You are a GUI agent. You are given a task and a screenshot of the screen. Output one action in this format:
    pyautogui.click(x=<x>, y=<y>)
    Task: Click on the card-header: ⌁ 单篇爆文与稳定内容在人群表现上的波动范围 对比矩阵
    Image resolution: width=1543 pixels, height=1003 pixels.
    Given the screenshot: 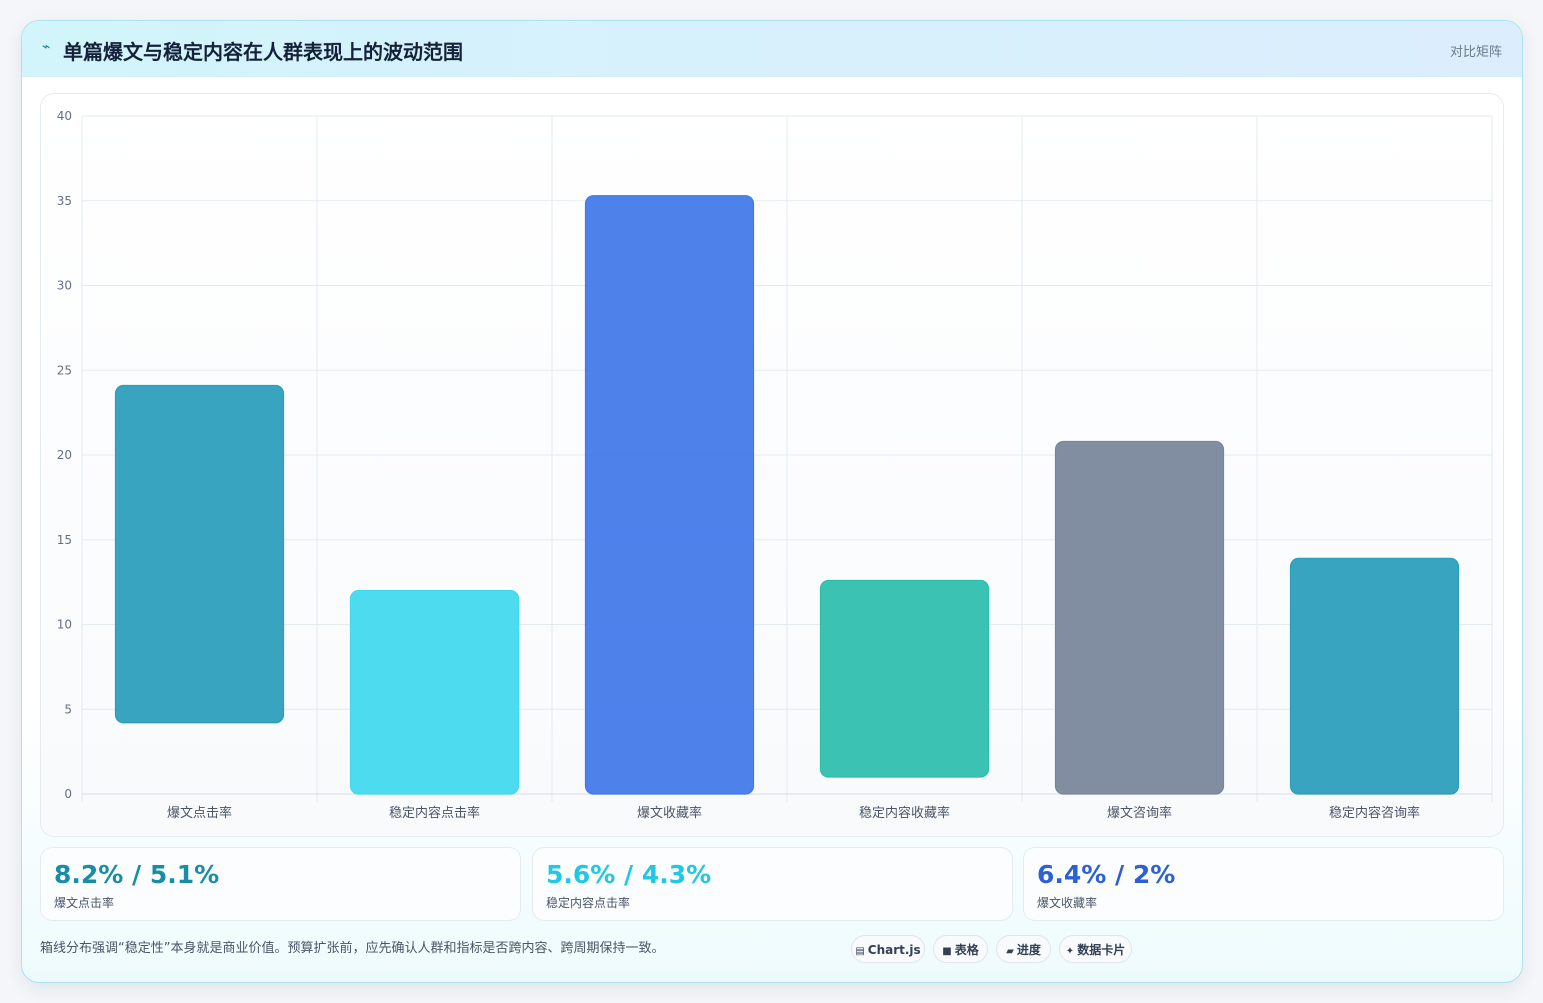 What is the action you would take?
    pyautogui.click(x=772, y=49)
    